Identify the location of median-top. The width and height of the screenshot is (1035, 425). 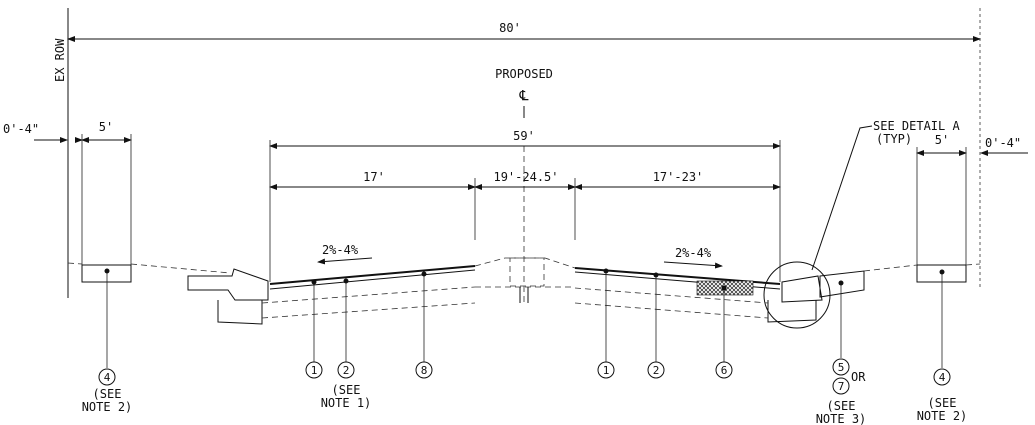
(525, 263).